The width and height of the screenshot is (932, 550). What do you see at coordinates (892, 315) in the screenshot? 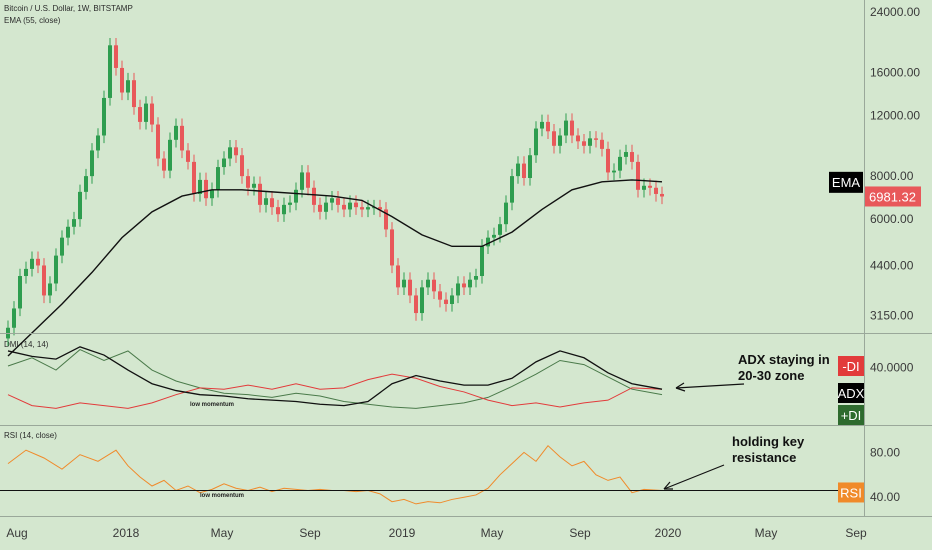
I see `price-tick-label: 3150.00` at bounding box center [892, 315].